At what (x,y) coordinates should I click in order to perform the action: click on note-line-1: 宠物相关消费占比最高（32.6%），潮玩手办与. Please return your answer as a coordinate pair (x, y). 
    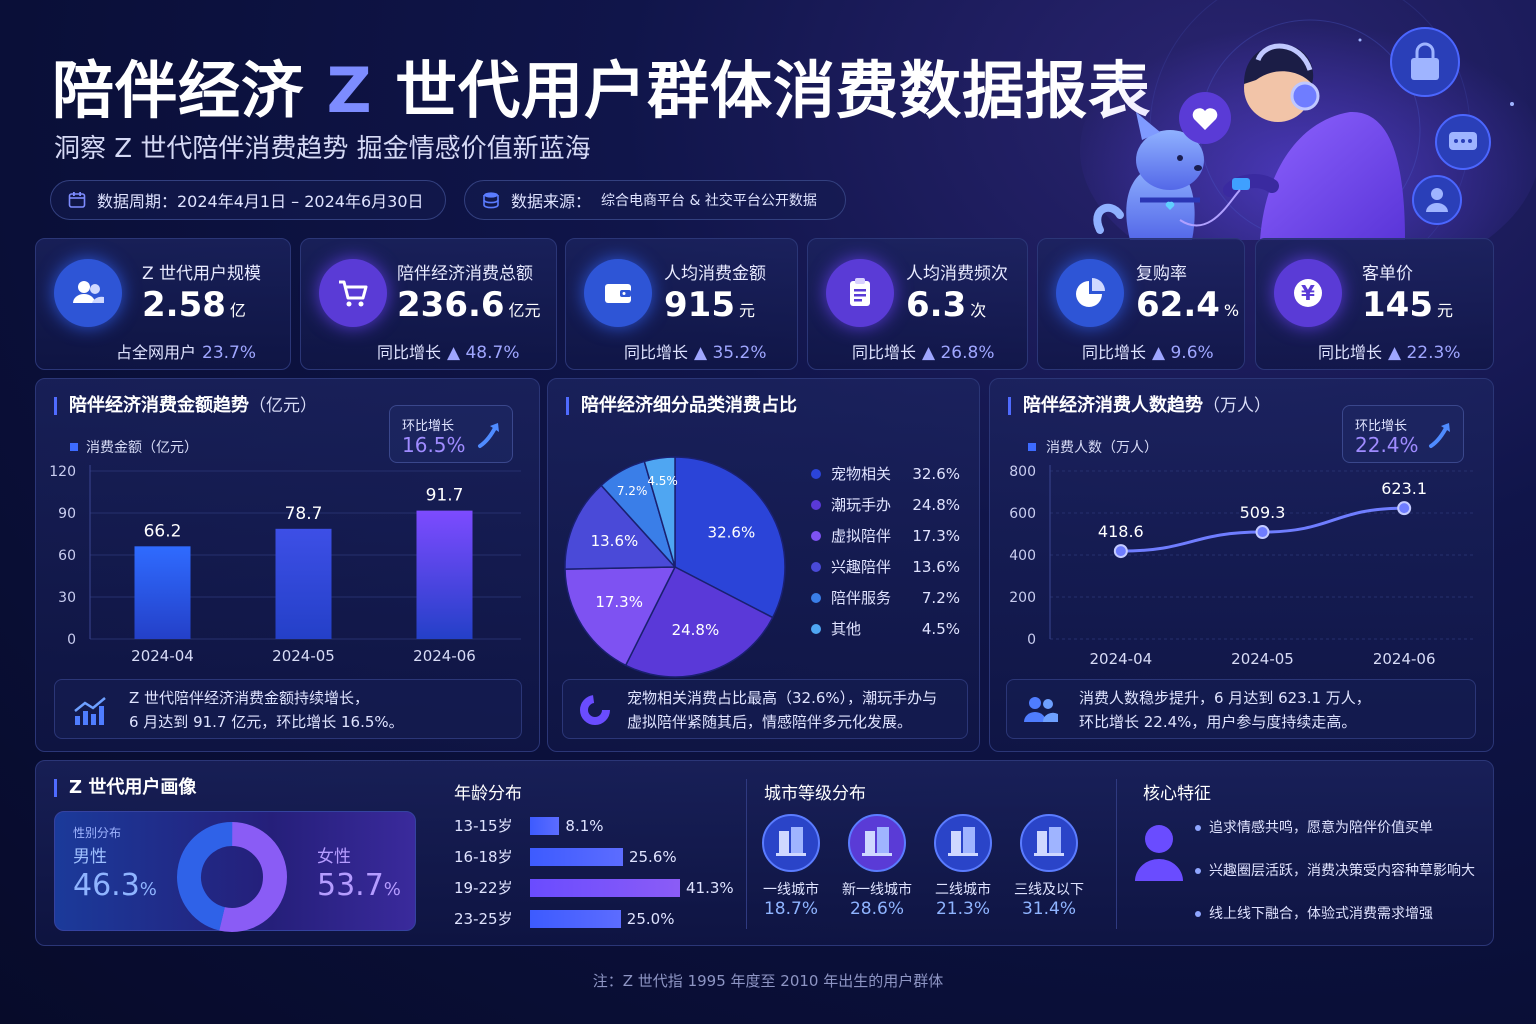
    Looking at the image, I should click on (782, 698).